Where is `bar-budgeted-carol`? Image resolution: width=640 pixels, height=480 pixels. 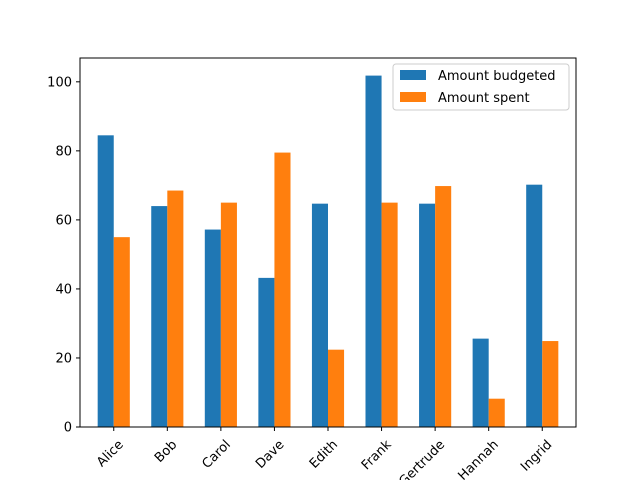 bar-budgeted-carol is located at coordinates (212, 328).